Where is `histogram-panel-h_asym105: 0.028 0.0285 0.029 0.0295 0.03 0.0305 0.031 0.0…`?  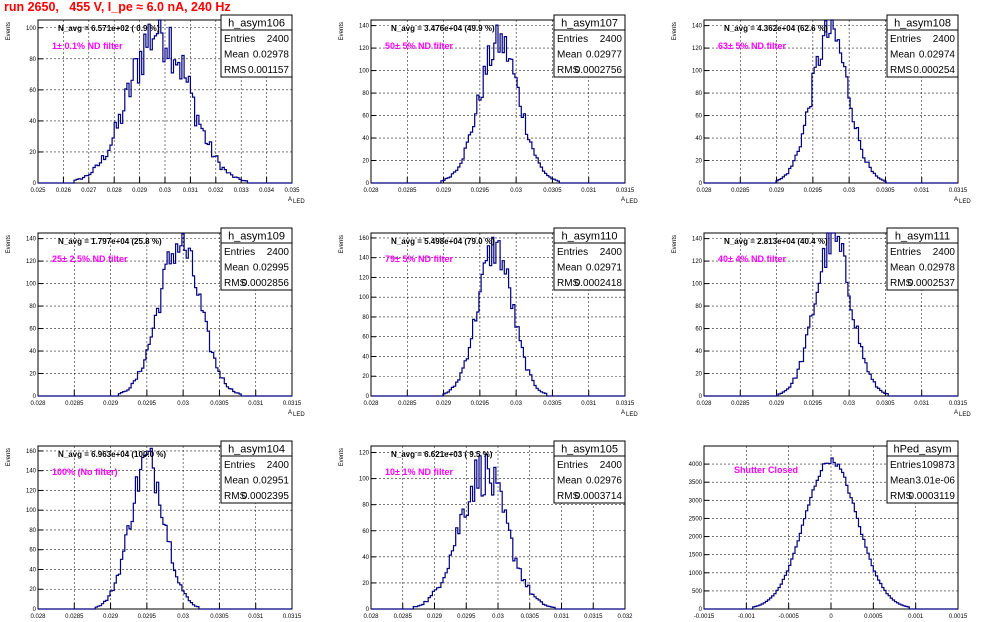 histogram-panel-h_asym105: 0.028 0.0285 0.029 0.0295 0.03 0.0305 0.031 0.0… is located at coordinates (486, 530).